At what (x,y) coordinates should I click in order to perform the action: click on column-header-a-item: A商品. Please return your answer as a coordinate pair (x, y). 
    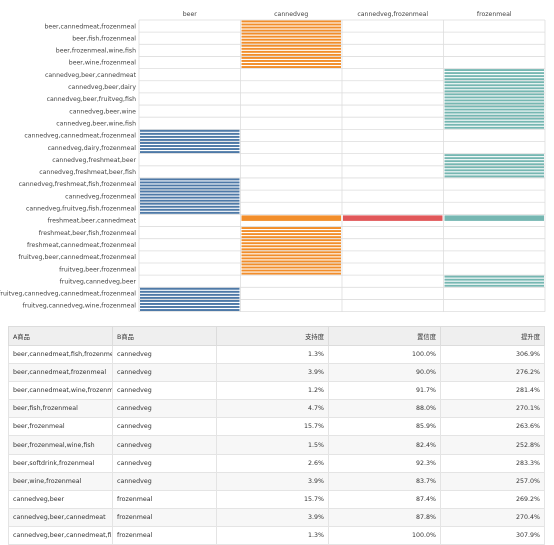
    Looking at the image, I should click on (60, 336).